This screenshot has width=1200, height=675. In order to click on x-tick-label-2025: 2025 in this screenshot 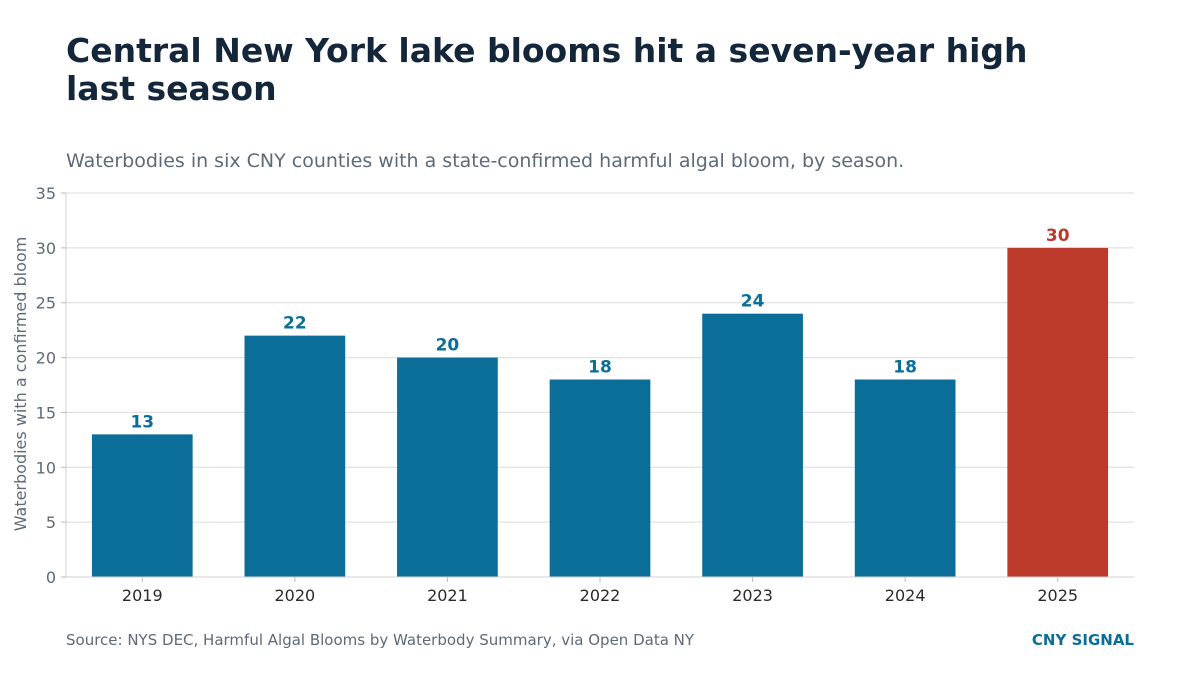, I will do `click(1057, 595)`.